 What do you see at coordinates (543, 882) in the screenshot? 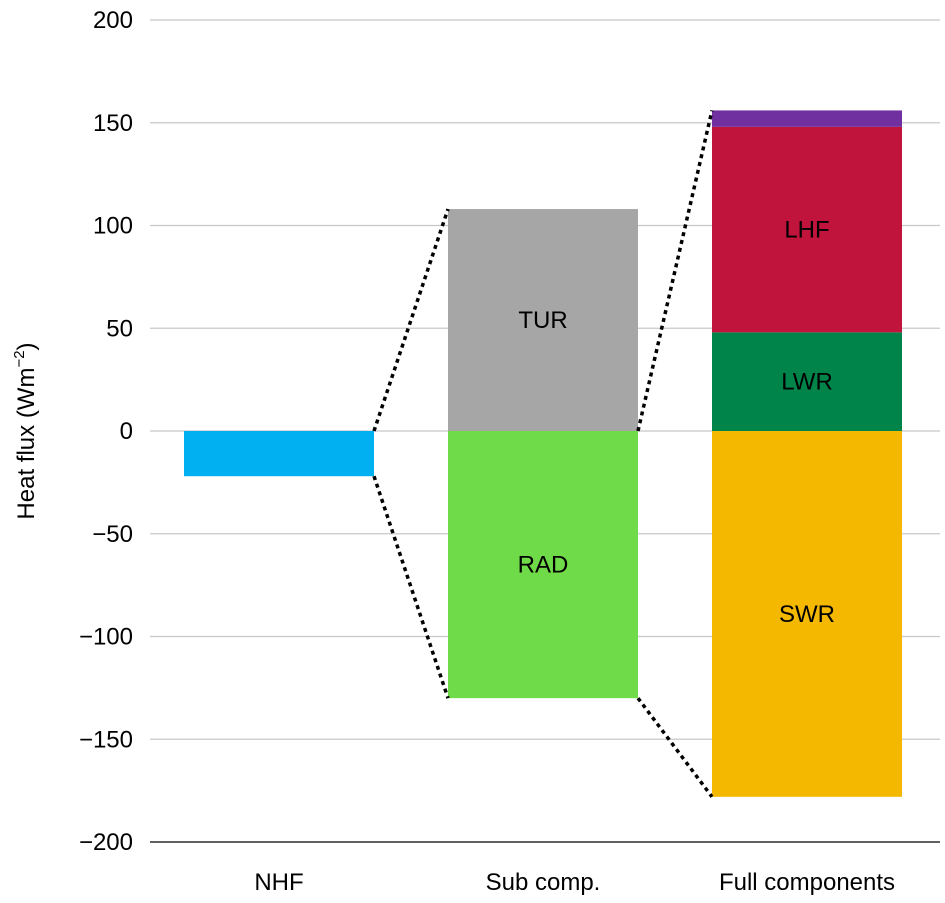
I see `category-label: Sub comp.` at bounding box center [543, 882].